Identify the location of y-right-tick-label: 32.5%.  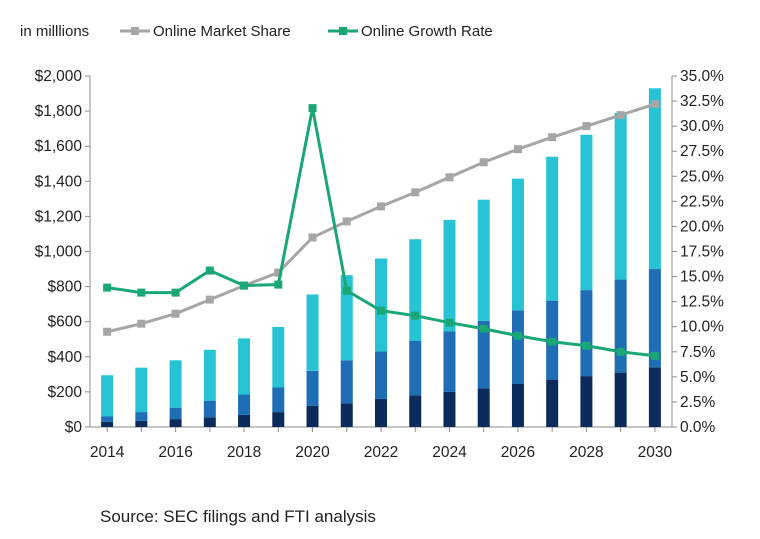
(702, 101).